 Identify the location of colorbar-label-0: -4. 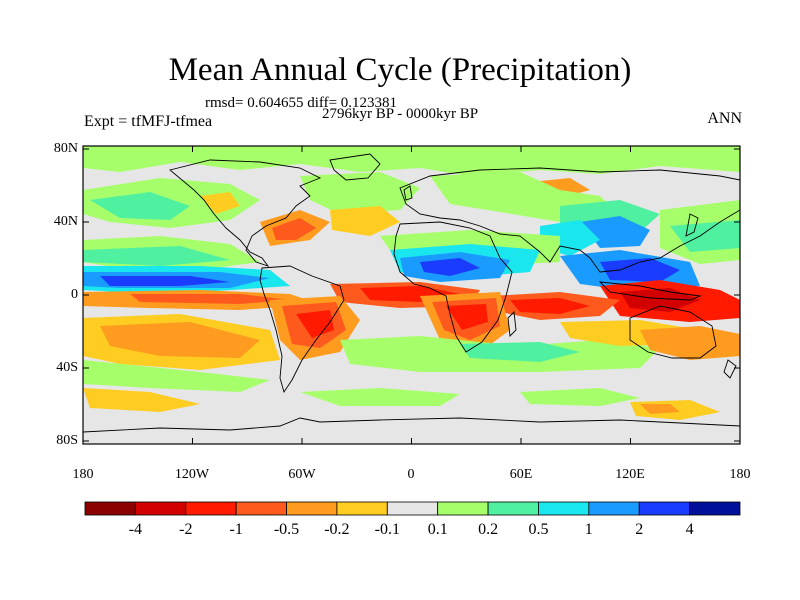
(135, 529).